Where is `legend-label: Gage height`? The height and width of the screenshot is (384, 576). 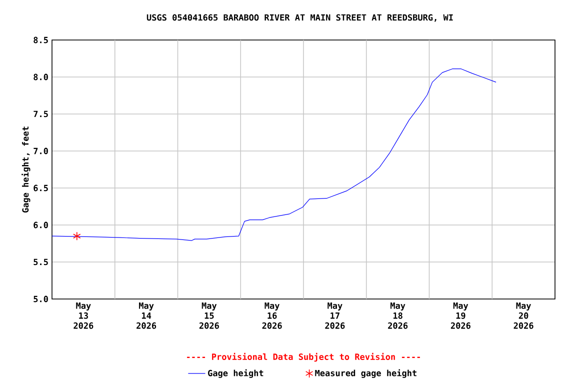 legend-label: Gage height is located at coordinates (236, 373).